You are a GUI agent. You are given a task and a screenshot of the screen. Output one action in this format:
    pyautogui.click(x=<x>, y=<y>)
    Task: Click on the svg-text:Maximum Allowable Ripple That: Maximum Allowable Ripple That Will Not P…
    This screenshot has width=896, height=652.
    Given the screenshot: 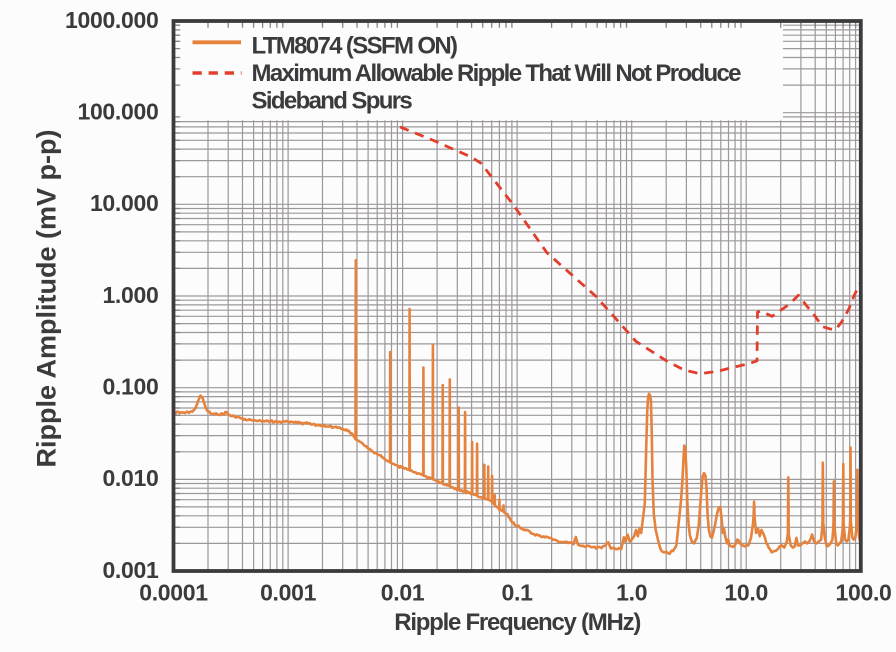 What is the action you would take?
    pyautogui.click(x=497, y=73)
    